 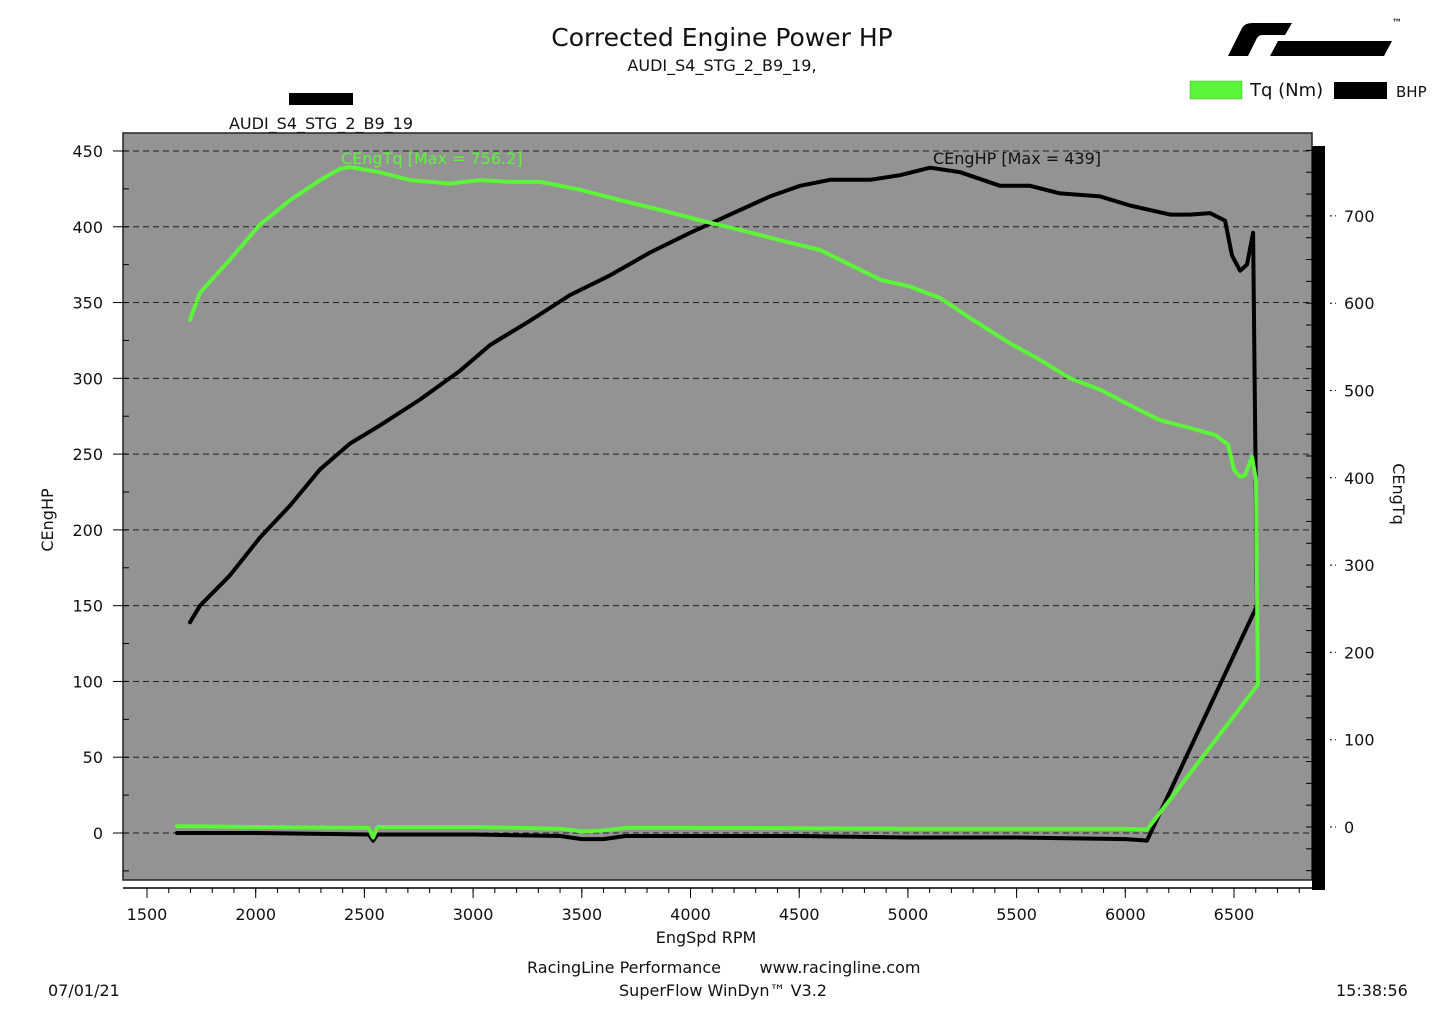 I want to click on y2-tick-label: 600, so click(x=1359, y=303).